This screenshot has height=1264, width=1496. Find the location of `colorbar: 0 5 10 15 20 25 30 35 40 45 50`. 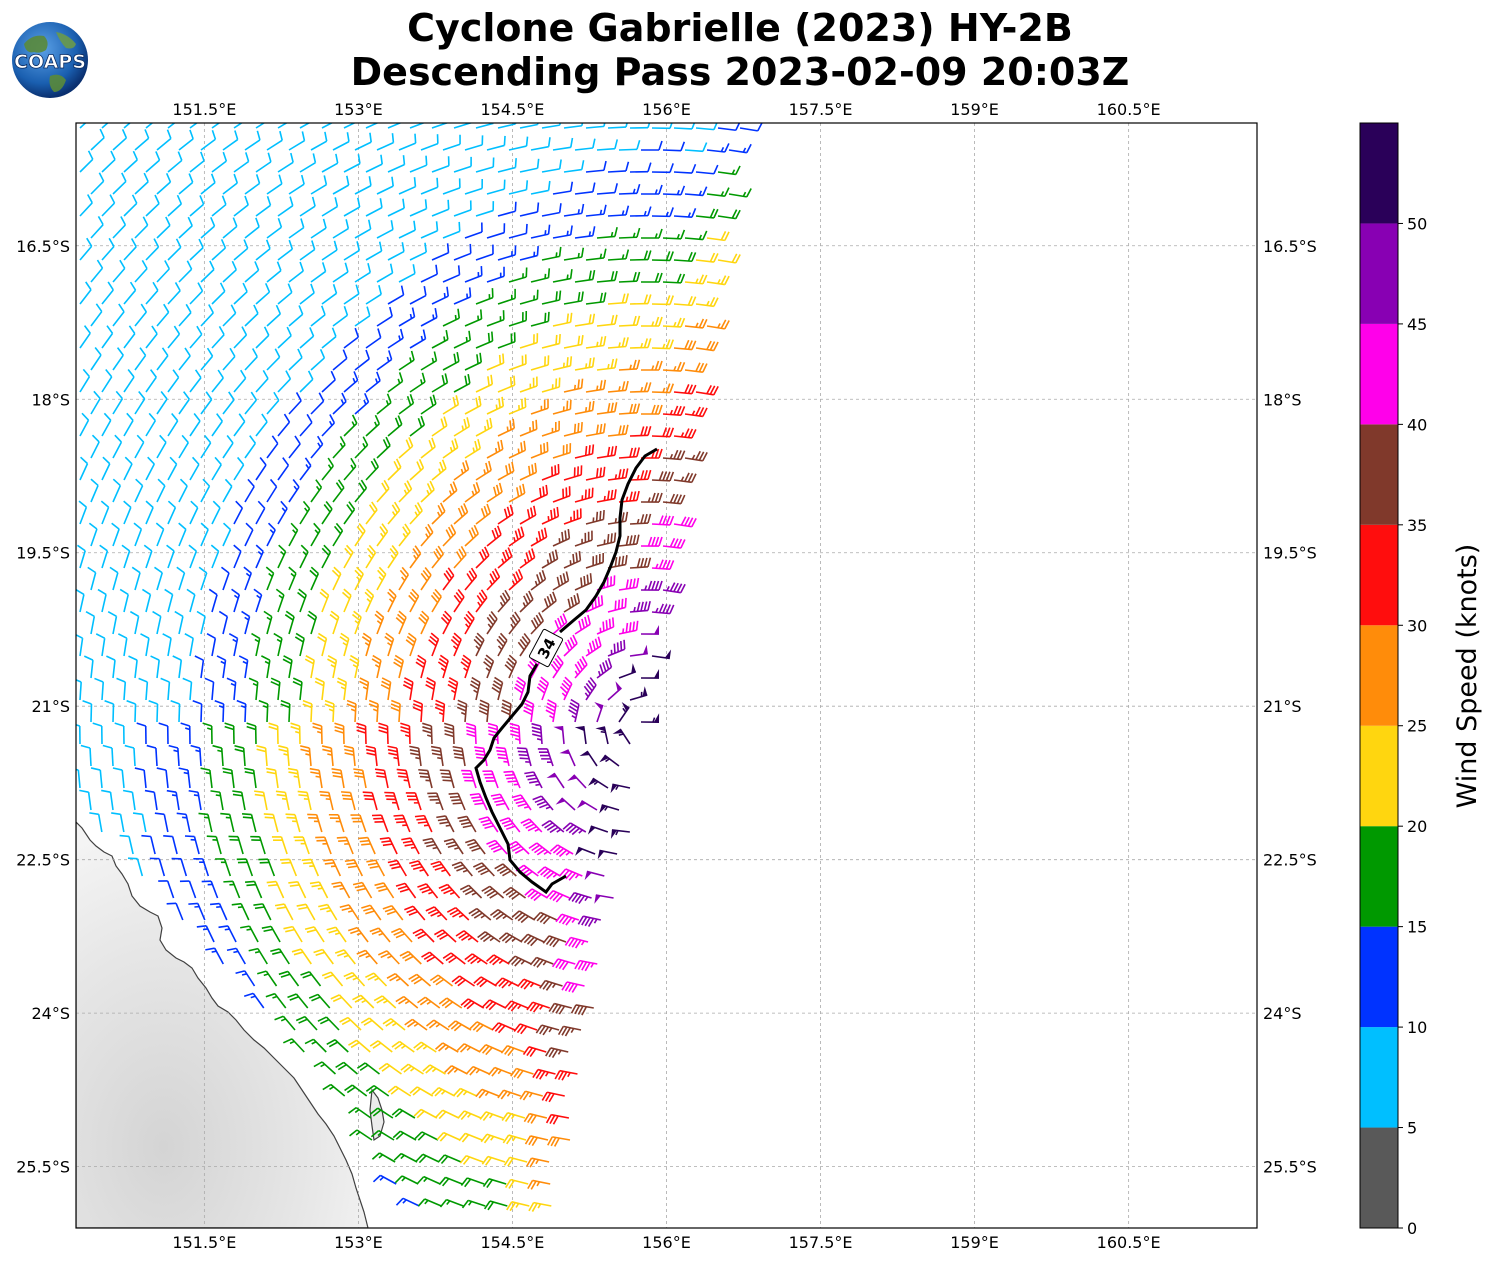

colorbar: 0 5 10 15 20 25 30 35 40 45 50 is located at coordinates (1393, 680).